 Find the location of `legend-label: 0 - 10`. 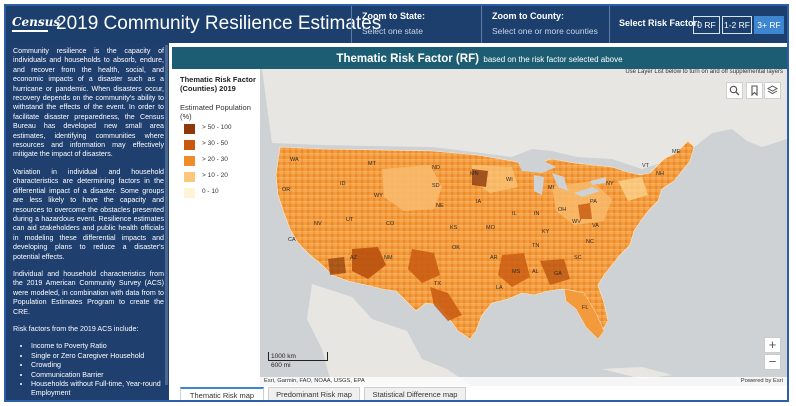

legend-label: 0 - 10 is located at coordinates (210, 191).